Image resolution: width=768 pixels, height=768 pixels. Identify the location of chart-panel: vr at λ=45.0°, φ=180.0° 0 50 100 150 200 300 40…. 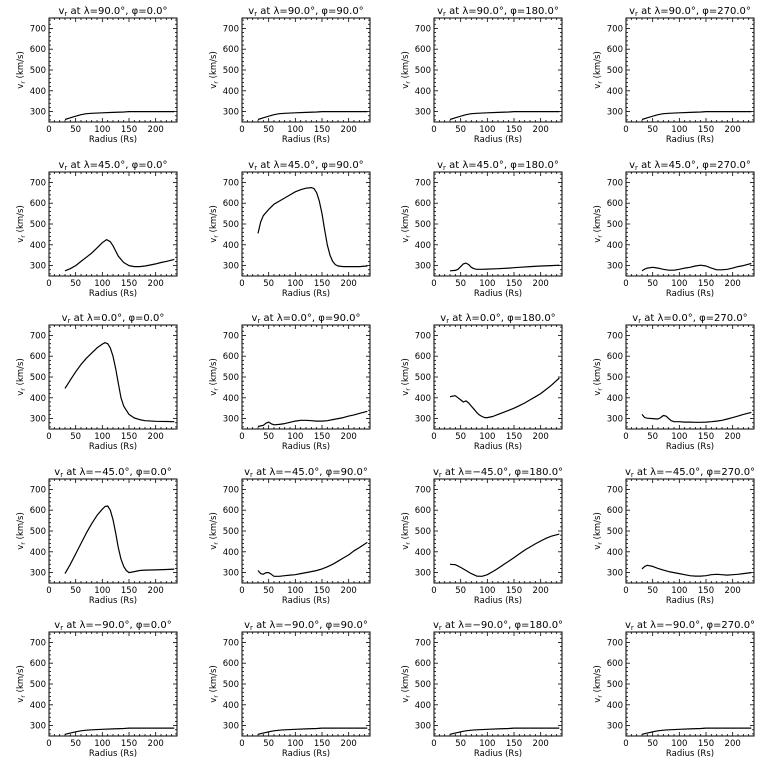
(482, 229).